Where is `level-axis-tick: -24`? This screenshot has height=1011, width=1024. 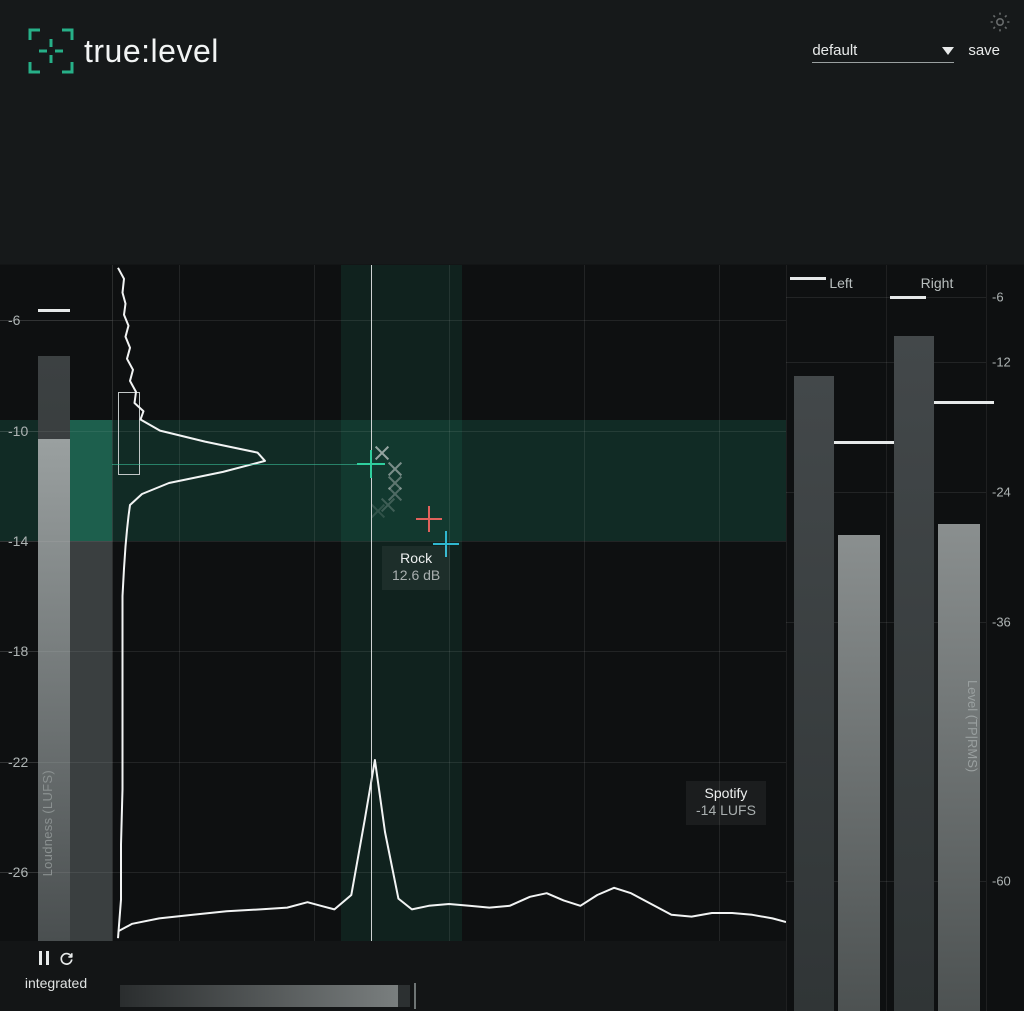
level-axis-tick: -24 is located at coordinates (1001, 492).